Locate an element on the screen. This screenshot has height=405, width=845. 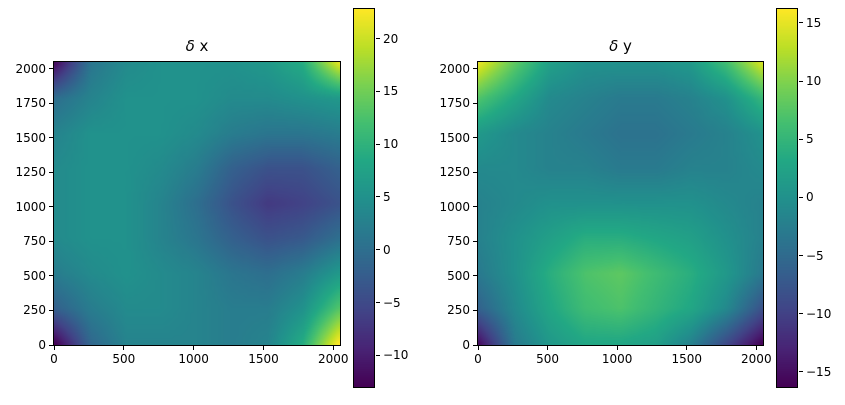
colorbar-delta-x is located at coordinates (364, 198).